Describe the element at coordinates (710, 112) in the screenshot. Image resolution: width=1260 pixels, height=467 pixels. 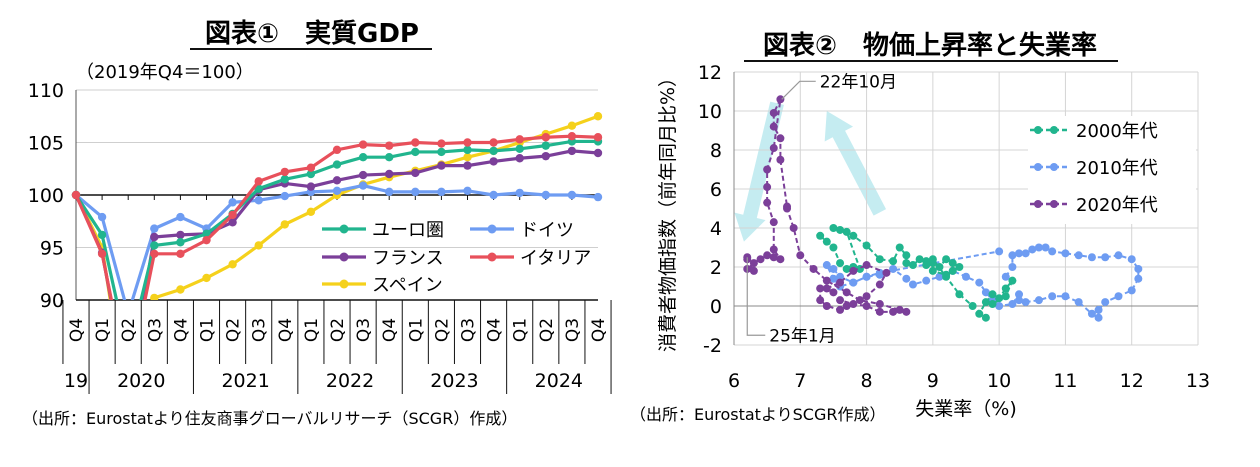
I see `cpi-y-tick-label: 10` at that location.